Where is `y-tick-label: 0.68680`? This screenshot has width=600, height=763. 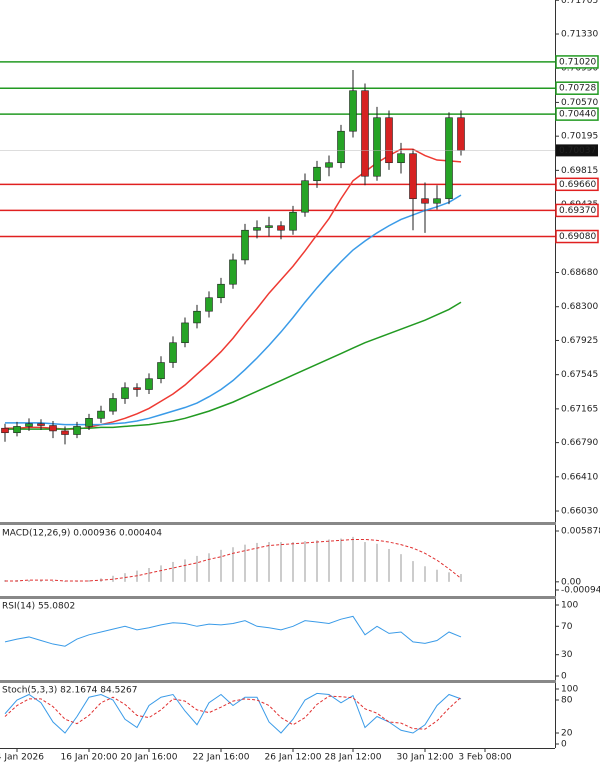 y-tick-label: 0.68680 is located at coordinates (579, 273).